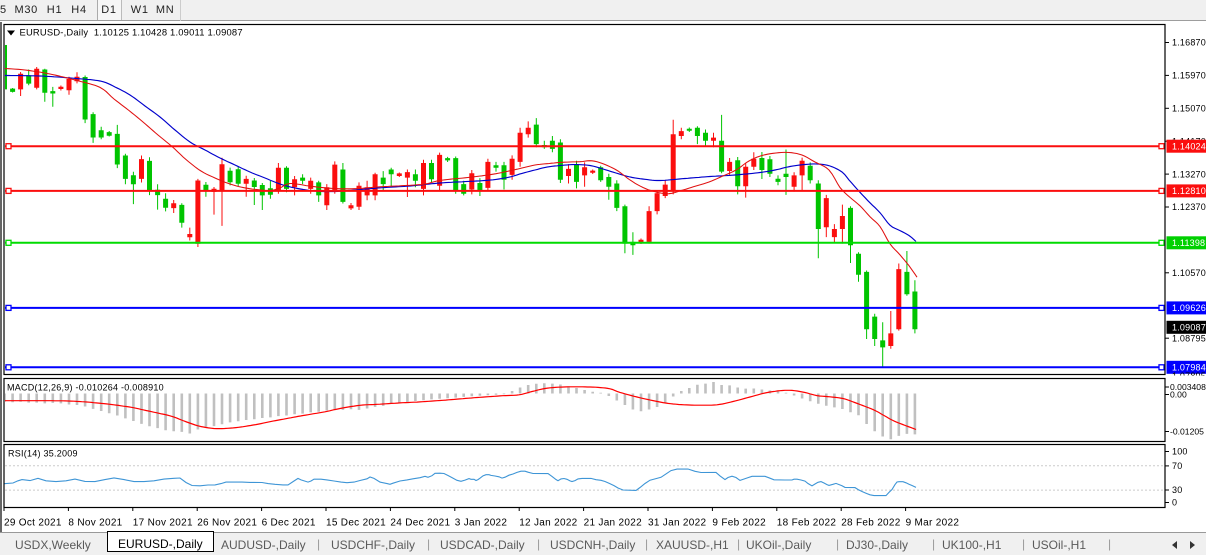 Image resolution: width=1206 pixels, height=555 pixels. Describe the element at coordinates (1177, 466) in the screenshot. I see `svg-text: 70` at that location.